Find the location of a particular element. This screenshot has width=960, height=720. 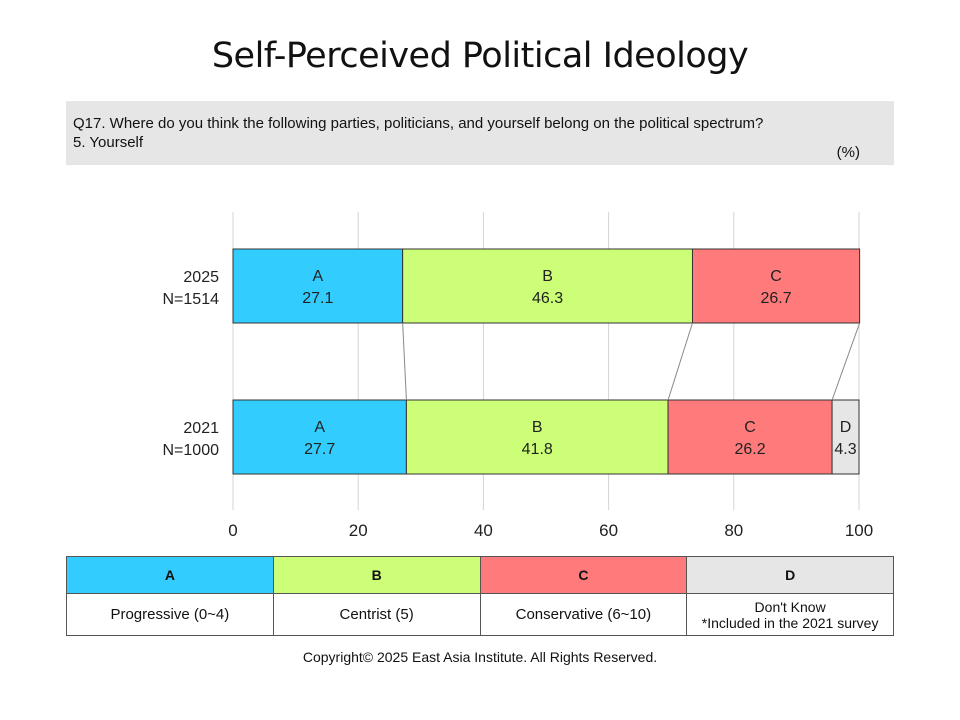

row-label-n: N=1514 is located at coordinates (191, 299).